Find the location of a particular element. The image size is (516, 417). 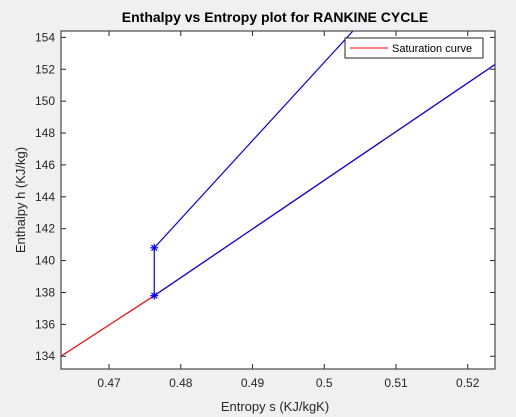

x-tick-label: 0.5 is located at coordinates (324, 383).